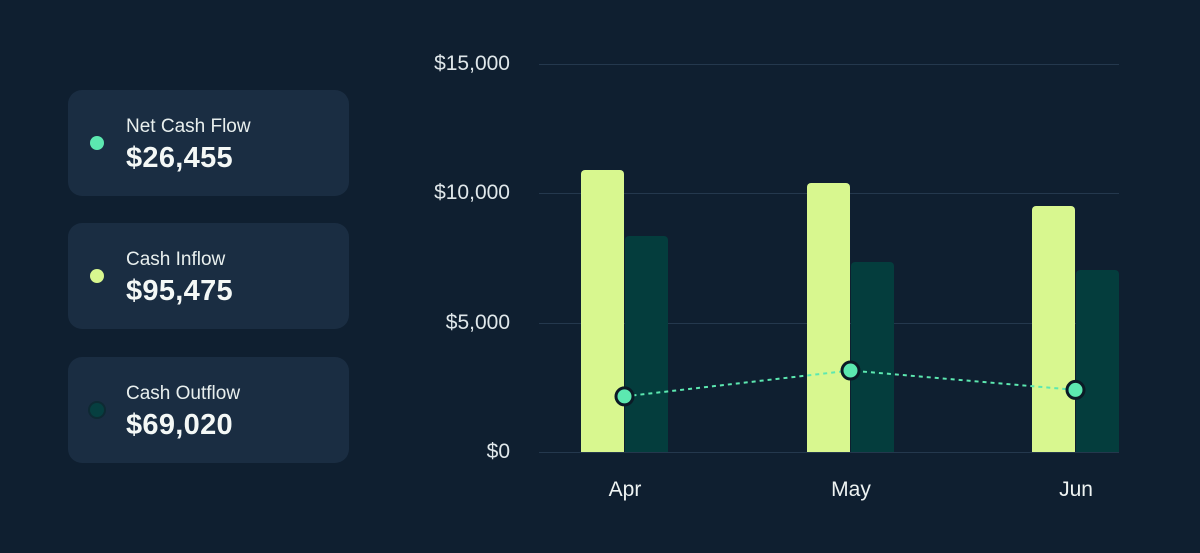  I want to click on y-tick-label: $5,000, so click(477, 322).